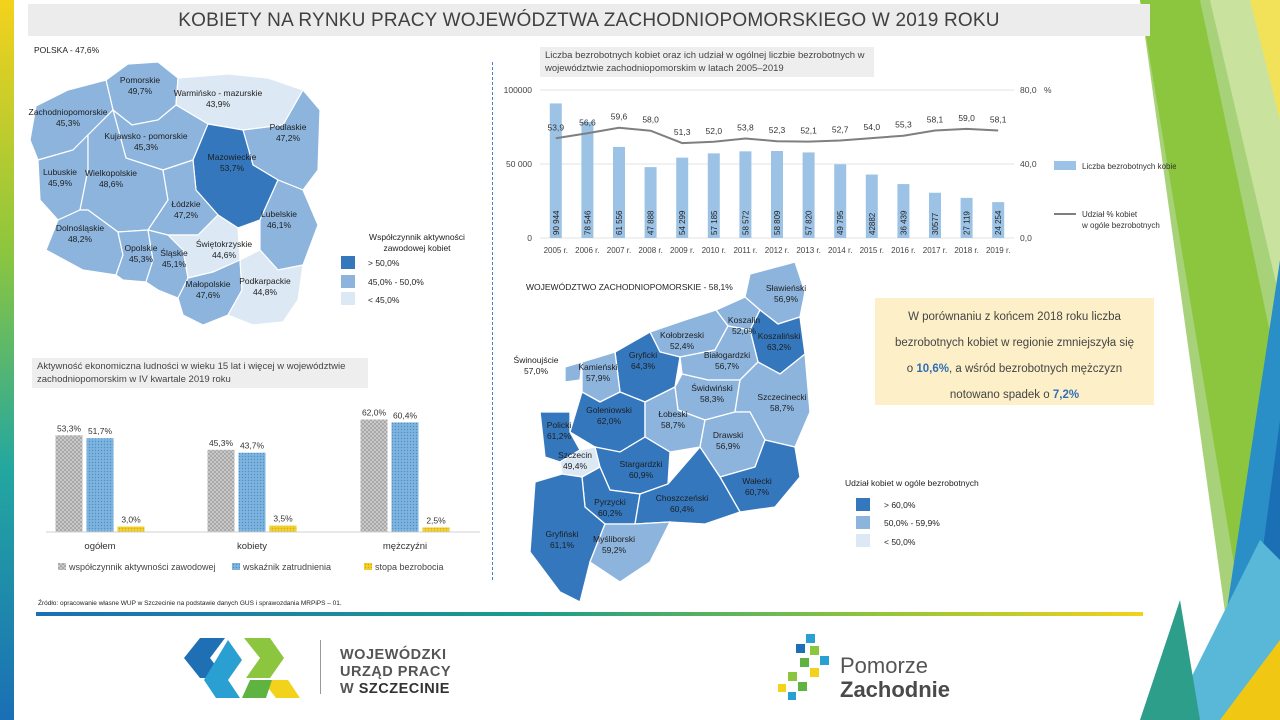 The width and height of the screenshot is (1280, 720). What do you see at coordinates (872, 127) in the screenshot?
I see `line-value-label: 54,0` at bounding box center [872, 127].